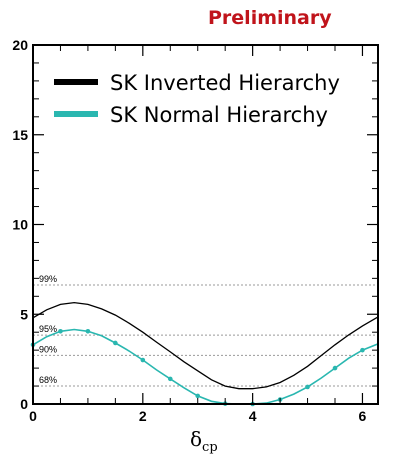  What do you see at coordinates (48, 329) in the screenshot?
I see `cl-label-1: 95%` at bounding box center [48, 329].